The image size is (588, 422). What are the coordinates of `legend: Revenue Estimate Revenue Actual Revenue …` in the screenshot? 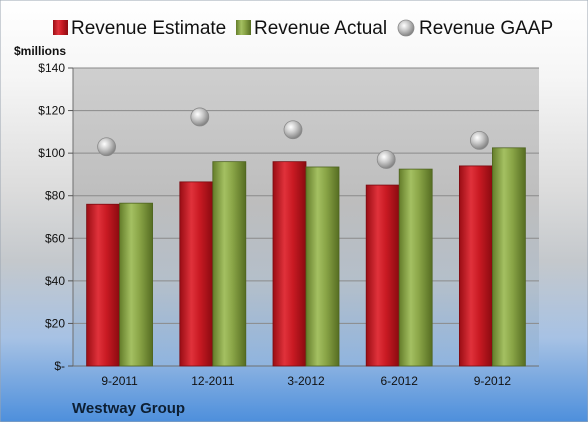 It's located at (303, 28).